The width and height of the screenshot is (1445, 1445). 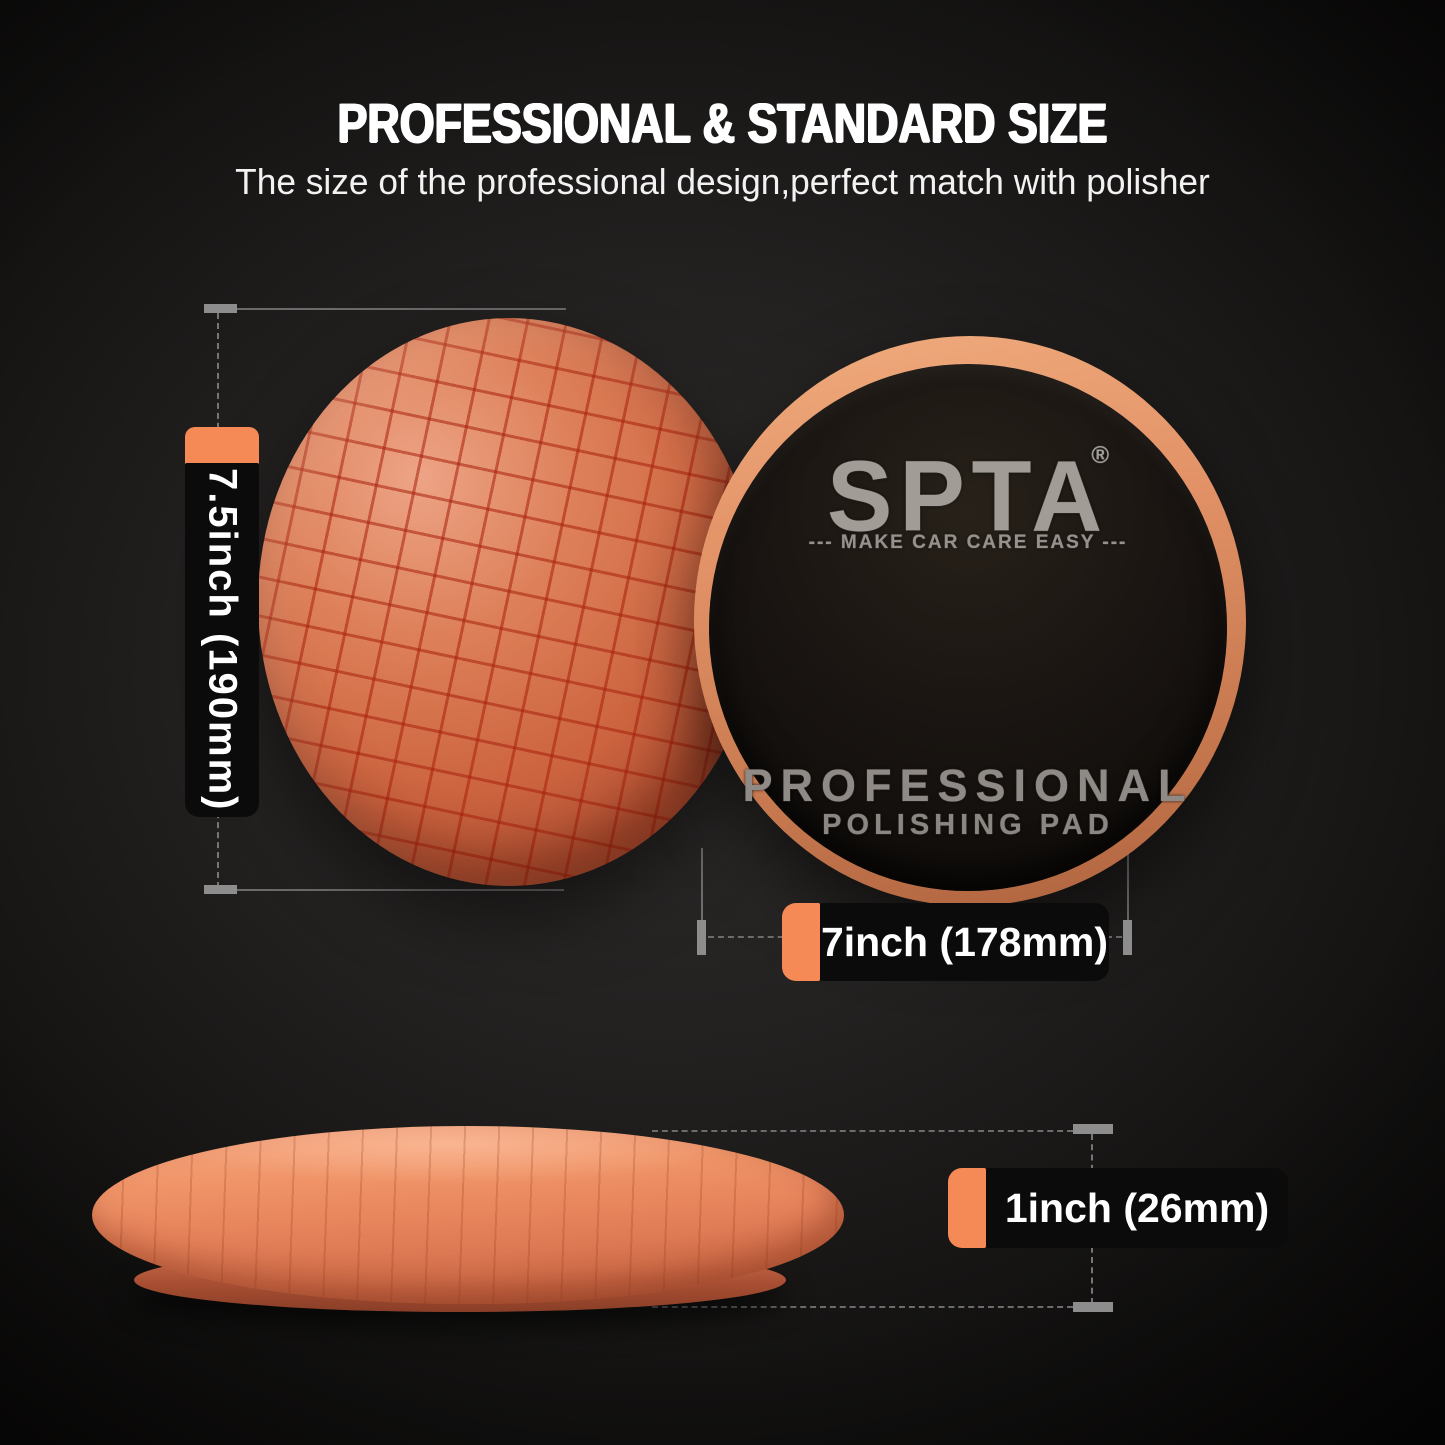 I want to click on thickness-tick-bottom, so click(x=1093, y=1307).